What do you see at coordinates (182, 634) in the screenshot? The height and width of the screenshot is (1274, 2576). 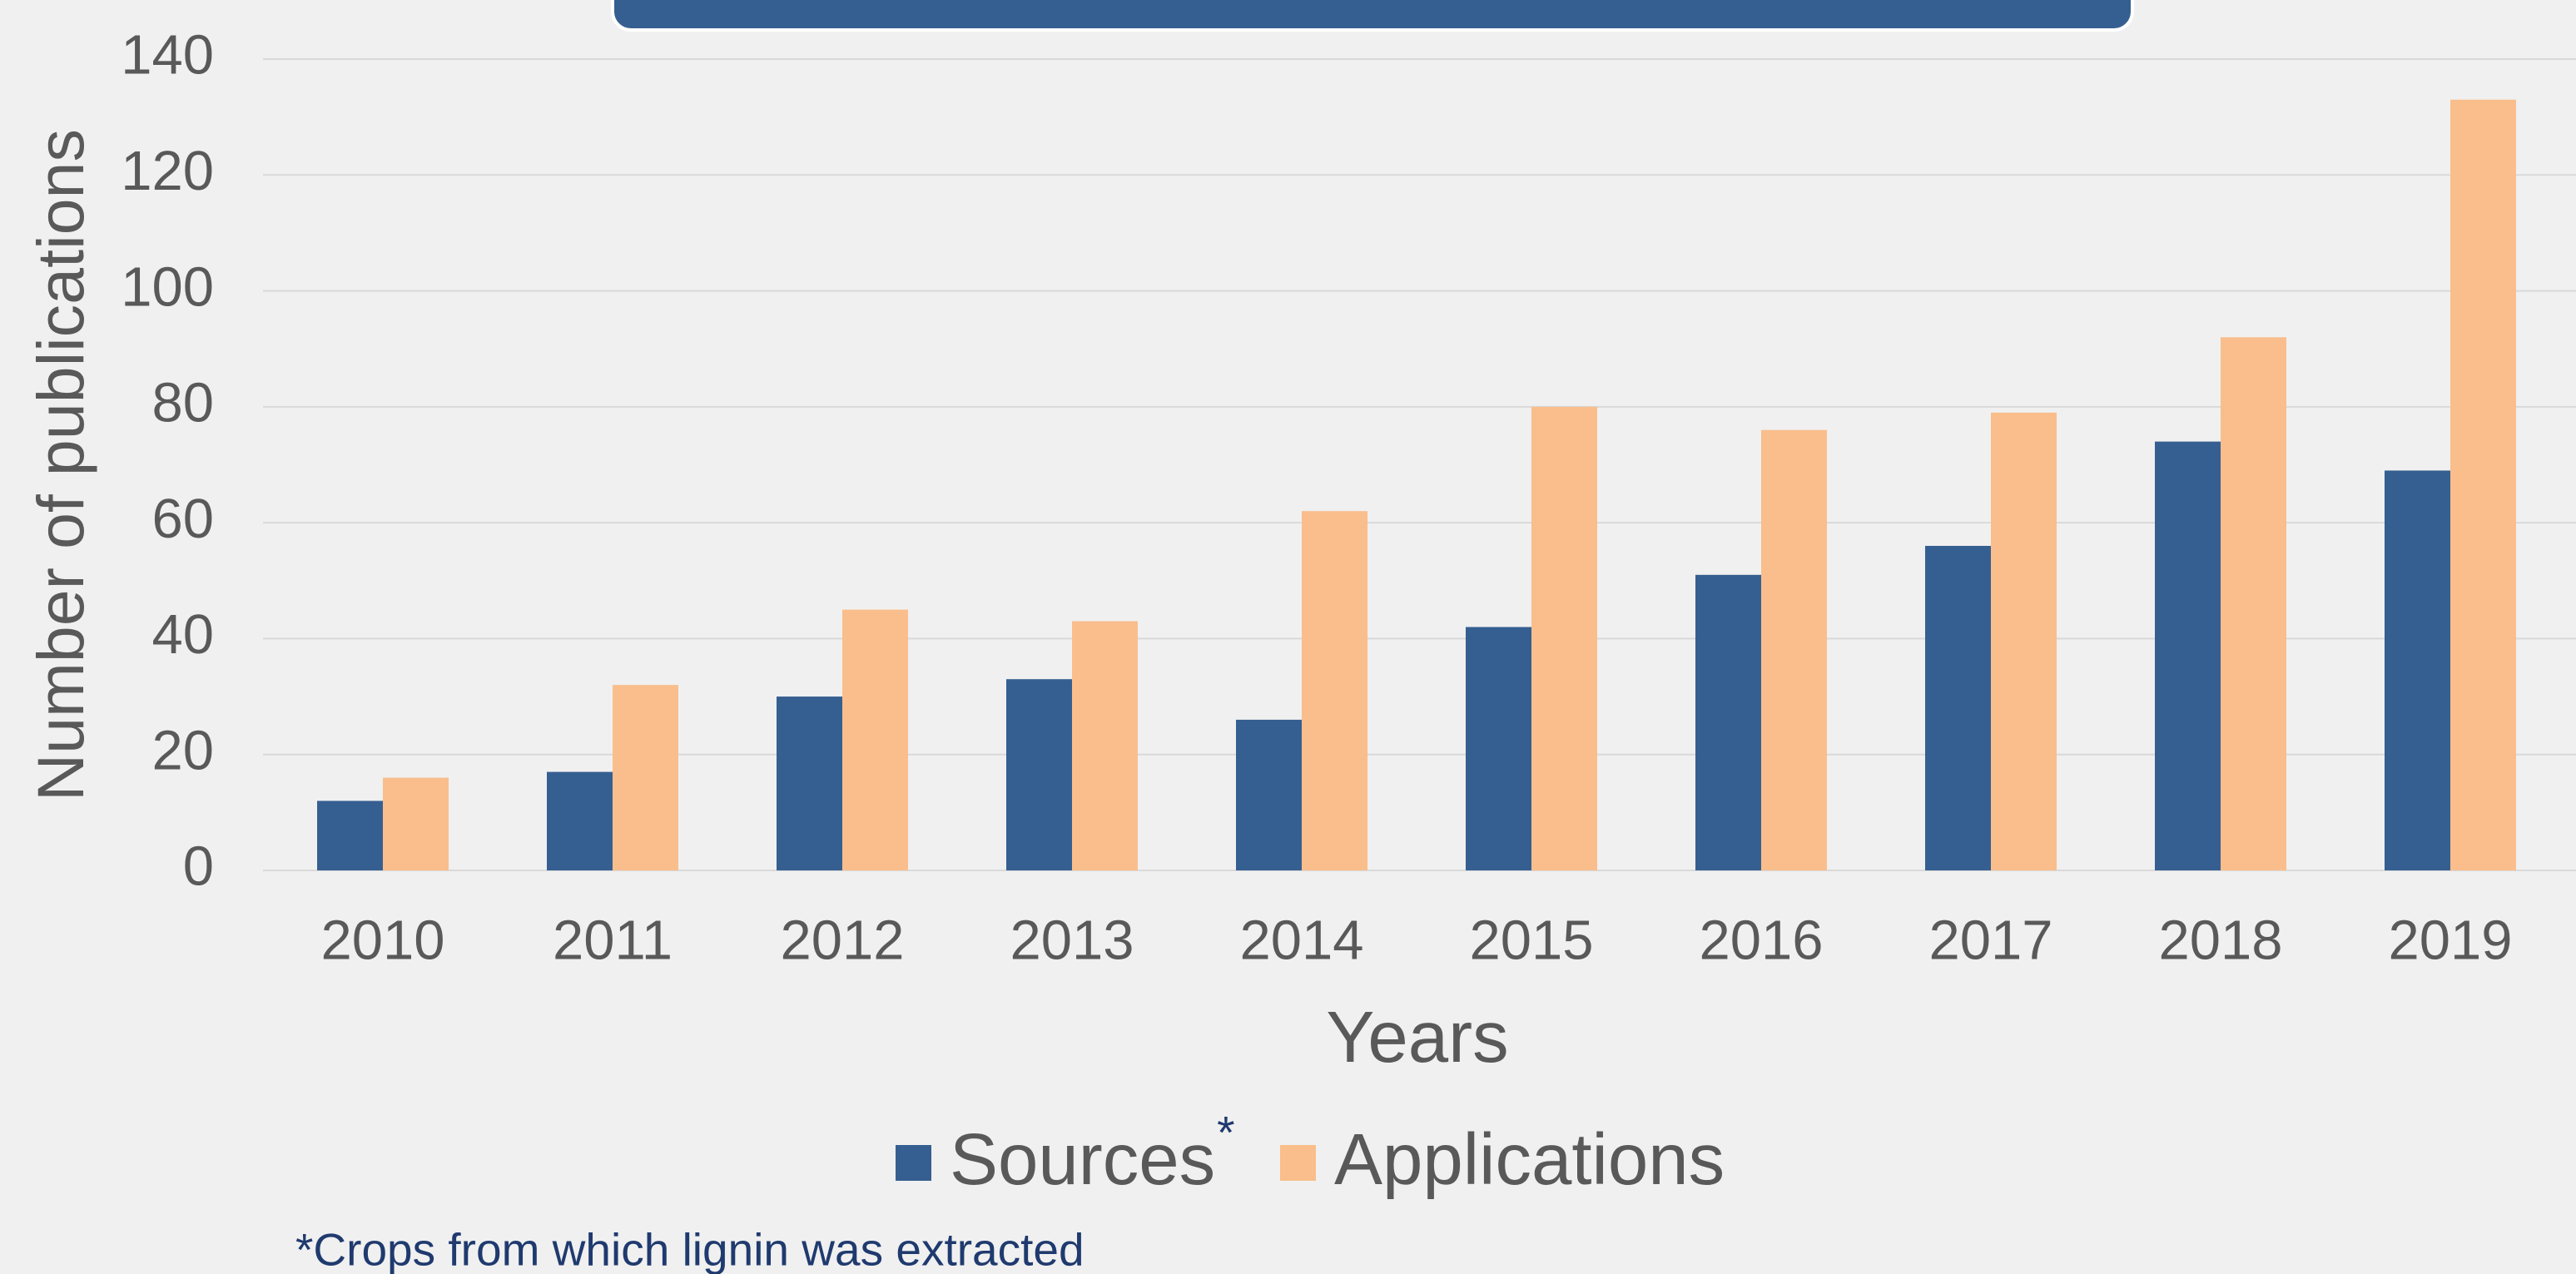 I see `y-tick-label: 40` at bounding box center [182, 634].